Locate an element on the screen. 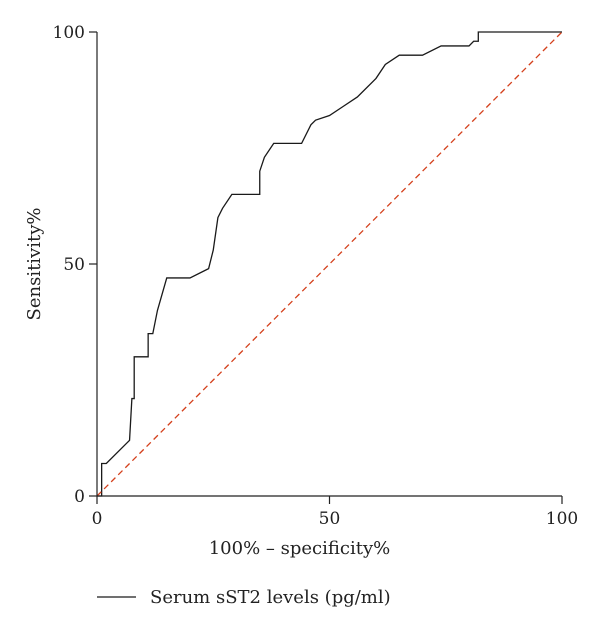 This screenshot has width=600, height=629. y-axis-title: Sensitivity% is located at coordinates (34, 264).